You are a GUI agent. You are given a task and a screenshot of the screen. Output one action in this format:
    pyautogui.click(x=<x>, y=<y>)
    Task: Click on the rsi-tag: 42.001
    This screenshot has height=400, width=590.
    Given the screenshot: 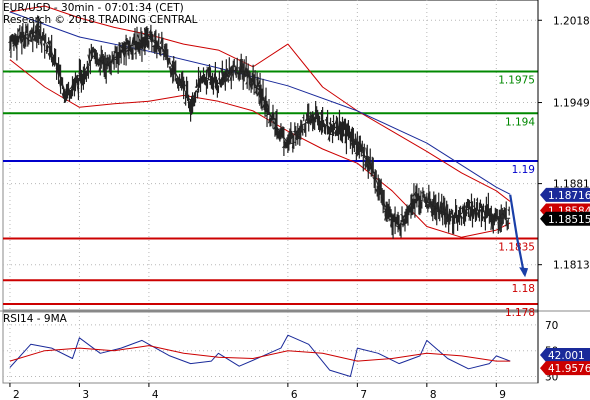 What is the action you would take?
    pyautogui.click(x=565, y=355)
    